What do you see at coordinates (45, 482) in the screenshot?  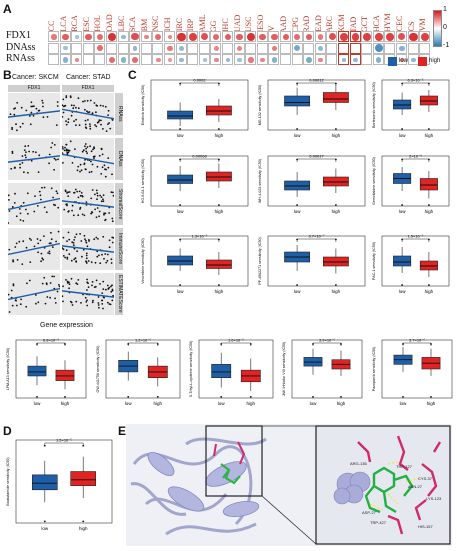 I see `box-low` at bounding box center [45, 482].